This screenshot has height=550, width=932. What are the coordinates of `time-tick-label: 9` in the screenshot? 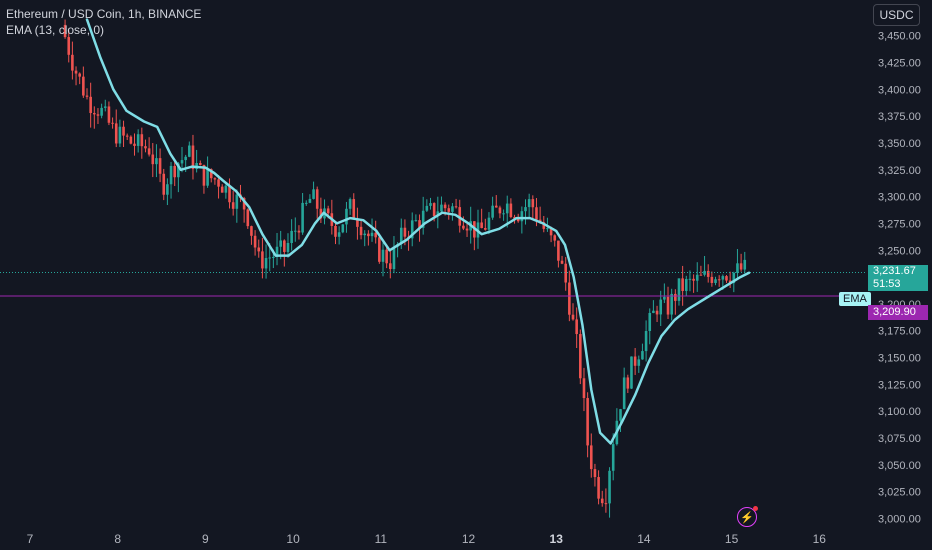 It's located at (205, 539).